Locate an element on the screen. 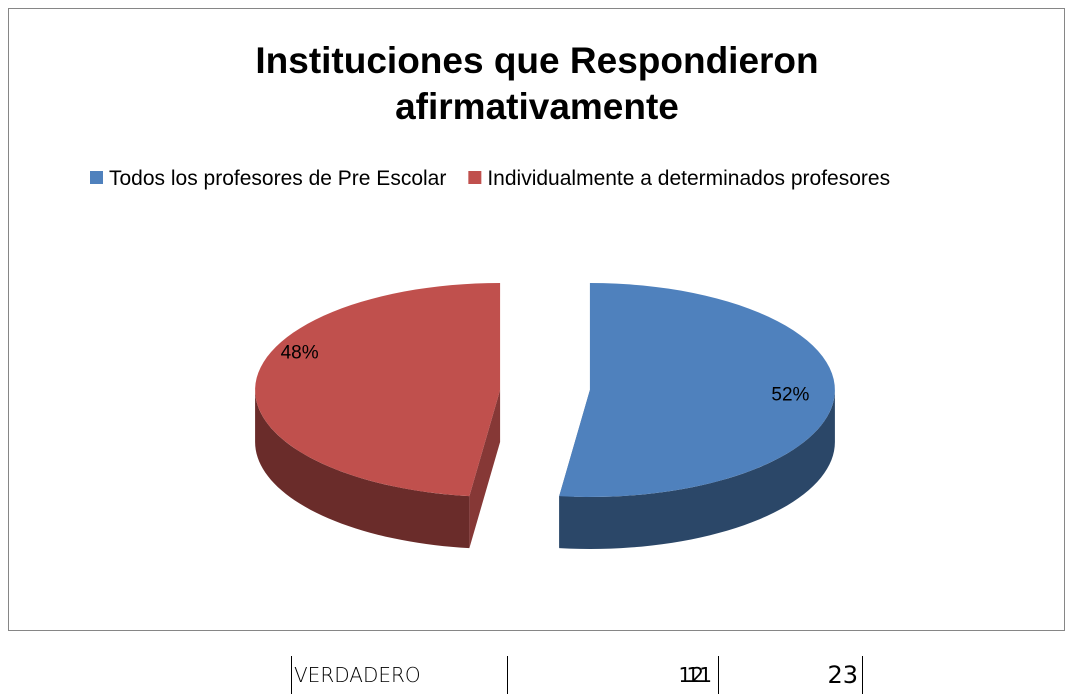 This screenshot has height=694, width=1074. legend-label: Todos los profesores de Pre Escolar is located at coordinates (277, 178).